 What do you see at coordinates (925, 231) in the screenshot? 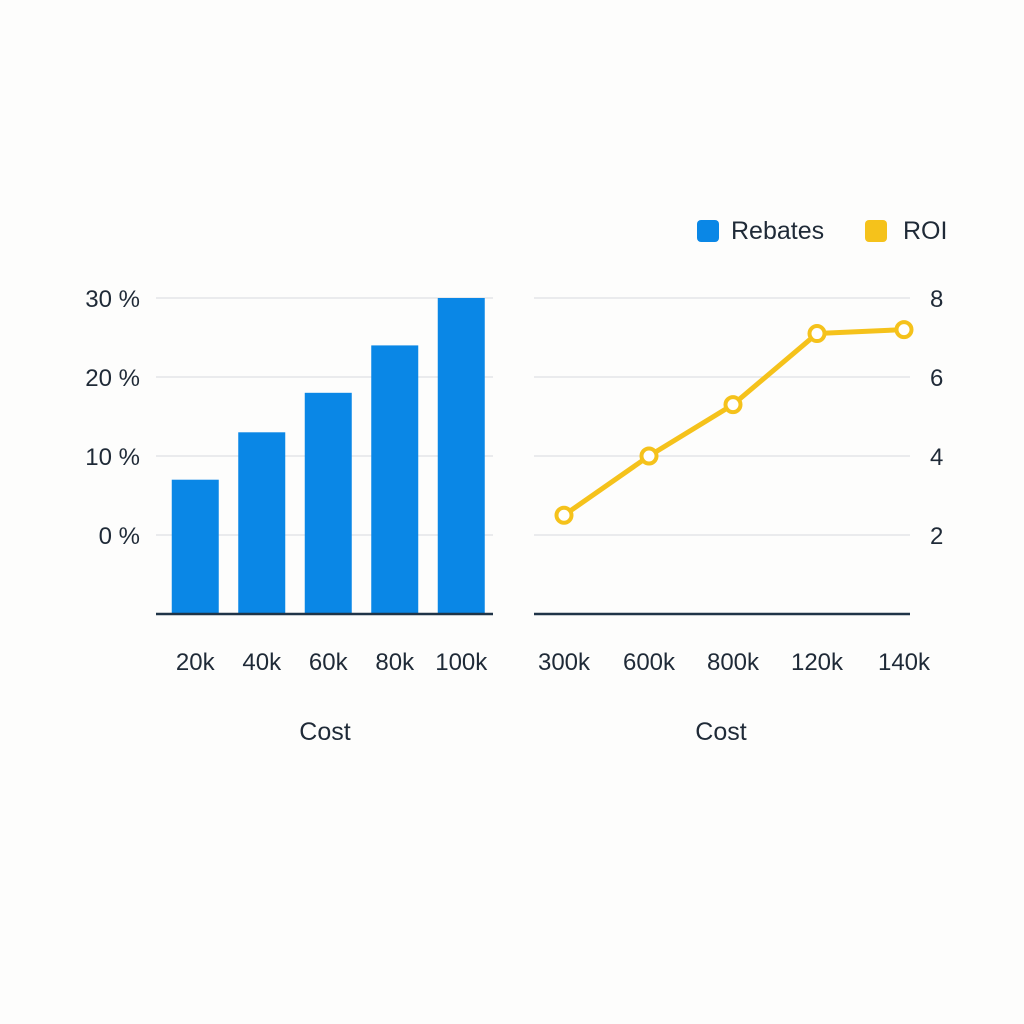
I see `legend-label-roi: ROI` at bounding box center [925, 231].